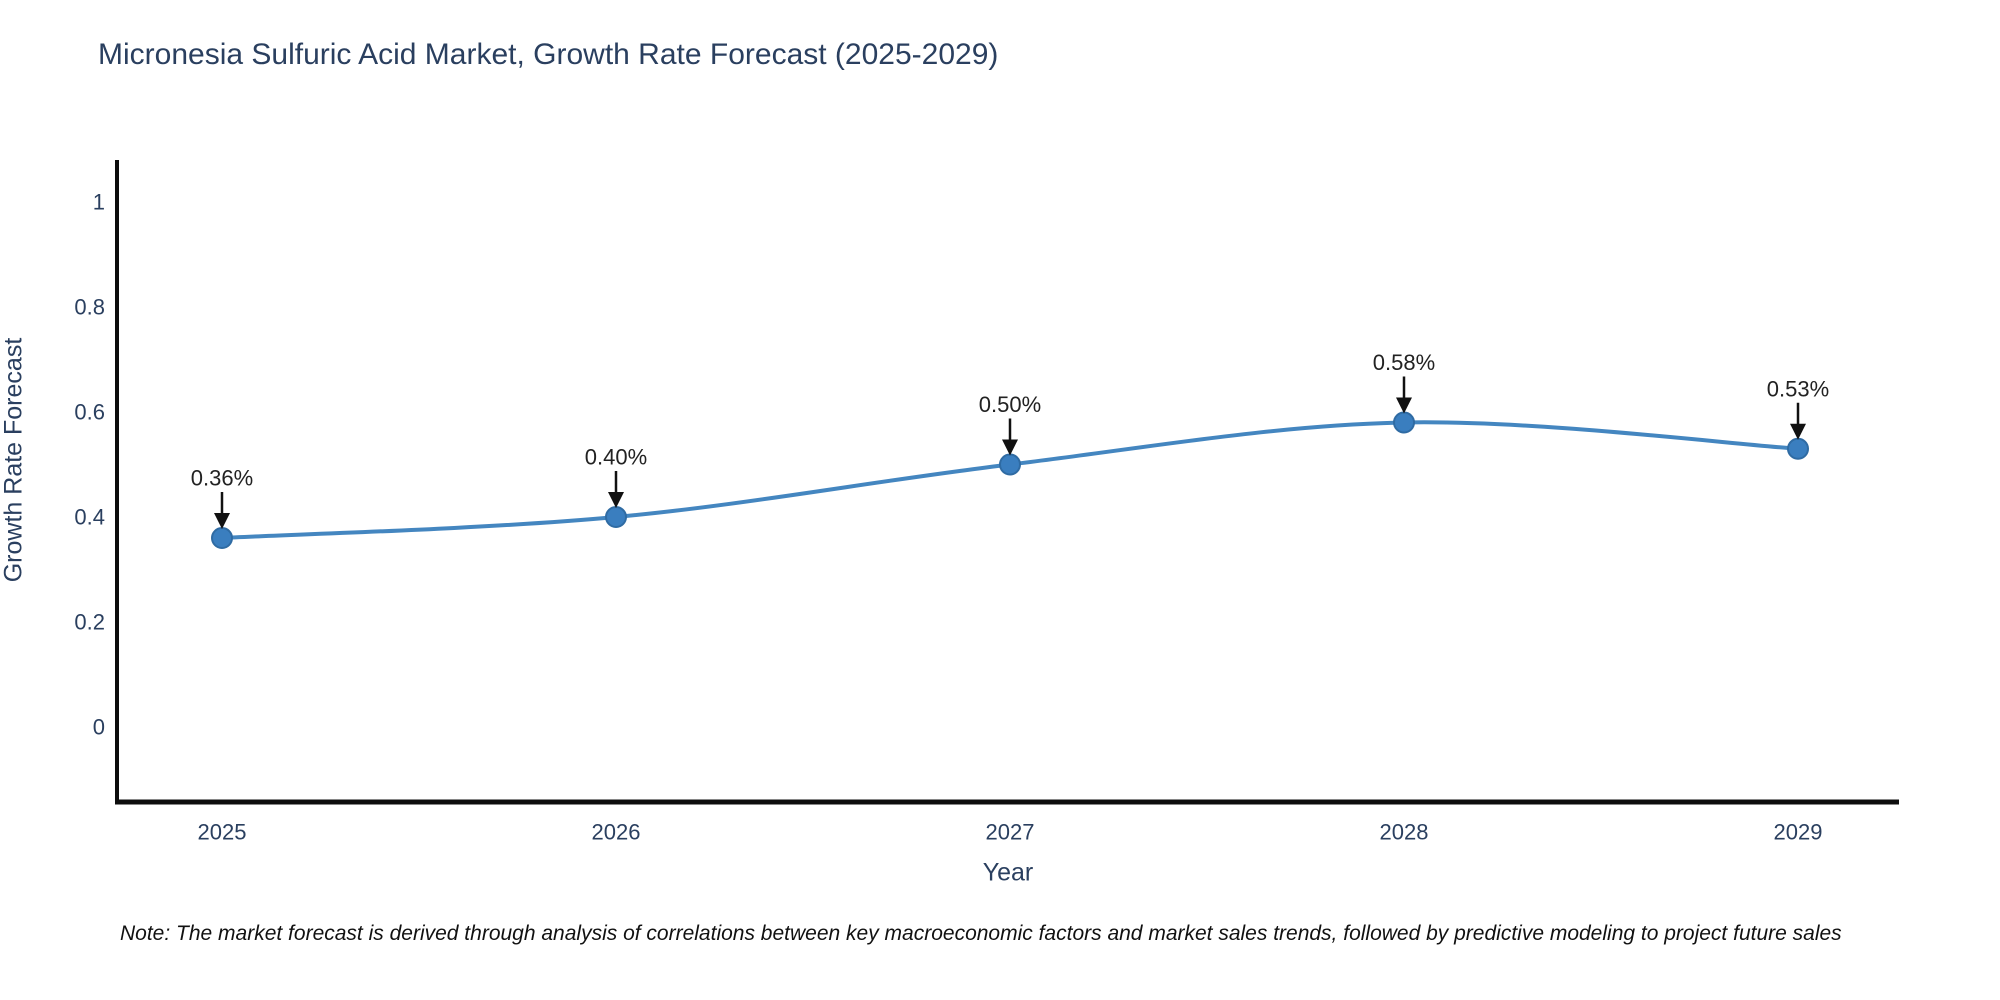 The width and height of the screenshot is (2000, 1000). I want to click on y-tick-label: 0.4, so click(89, 517).